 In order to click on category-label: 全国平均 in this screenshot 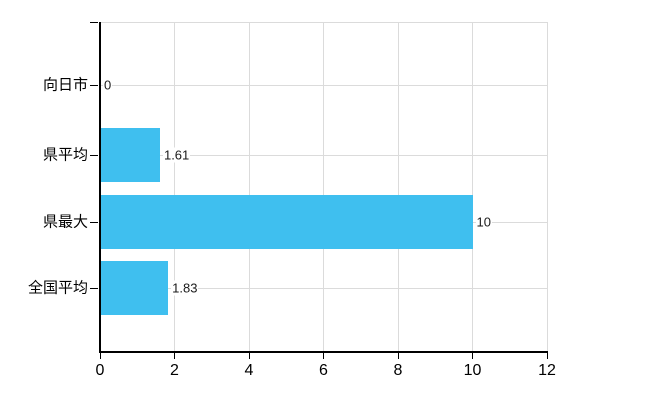, I will do `click(57, 288)`.